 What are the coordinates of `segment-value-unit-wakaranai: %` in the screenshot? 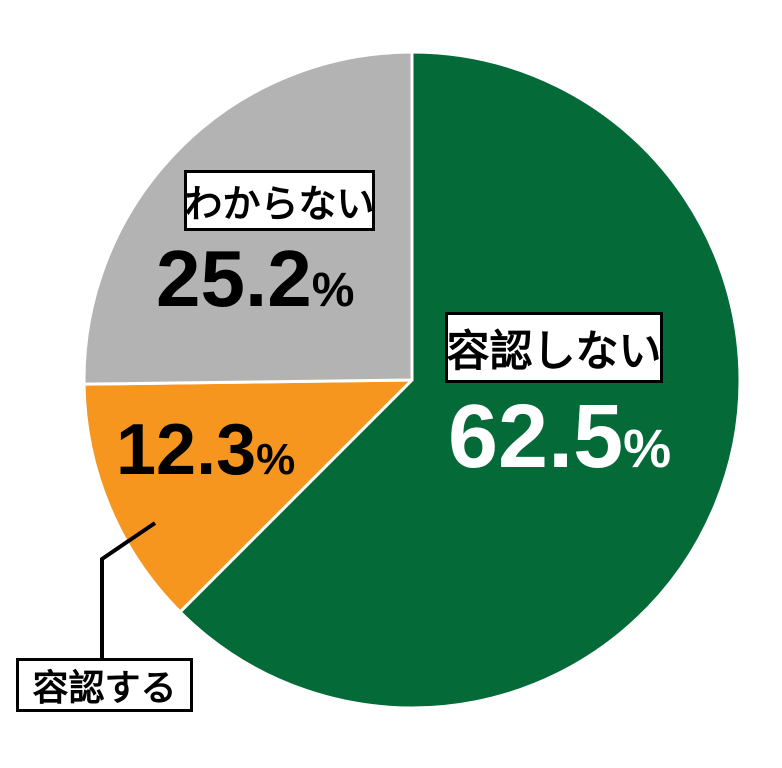 It's located at (333, 290).